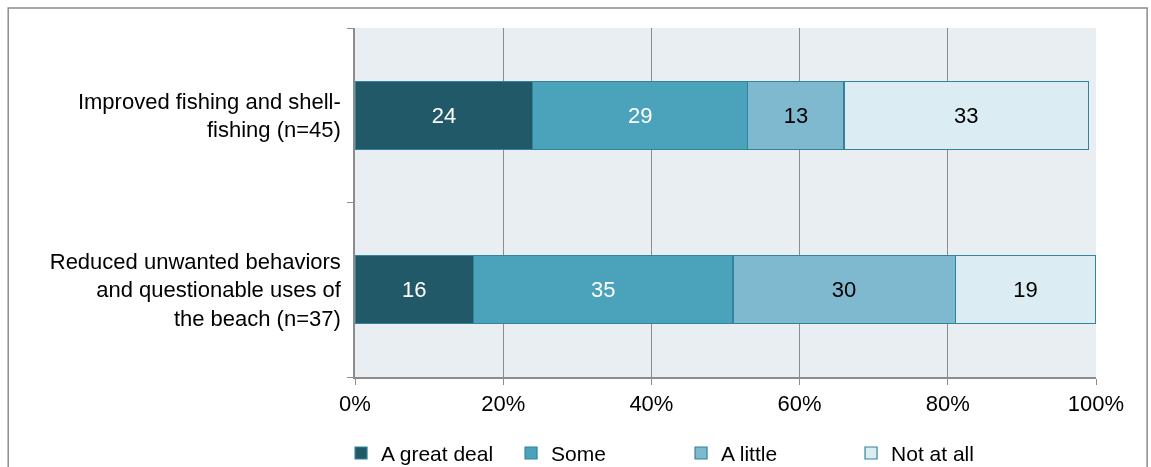 The image size is (1151, 467). I want to click on y-tick-label: Reduced unwanted behaviors and questionable uses of the beach (n=37), so click(195, 290).